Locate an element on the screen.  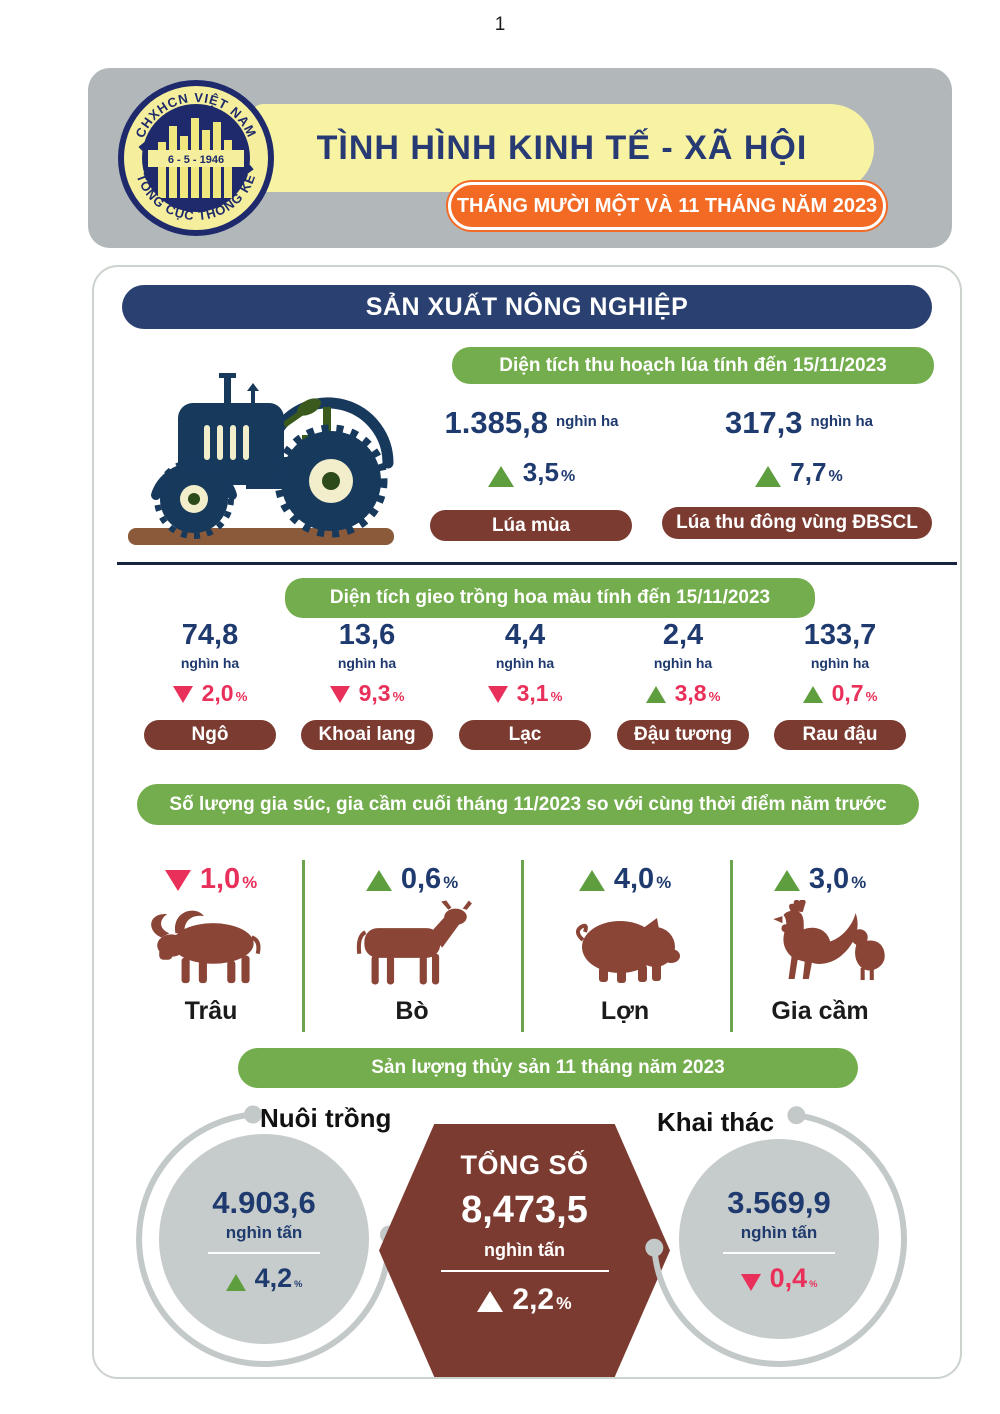
aquaculture-label: Nuôi trồng is located at coordinates (326, 1118).